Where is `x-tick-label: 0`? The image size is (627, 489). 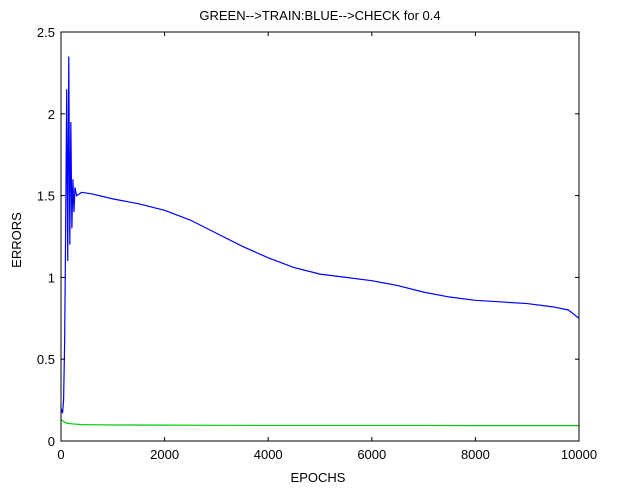
x-tick-label: 0 is located at coordinates (60, 454).